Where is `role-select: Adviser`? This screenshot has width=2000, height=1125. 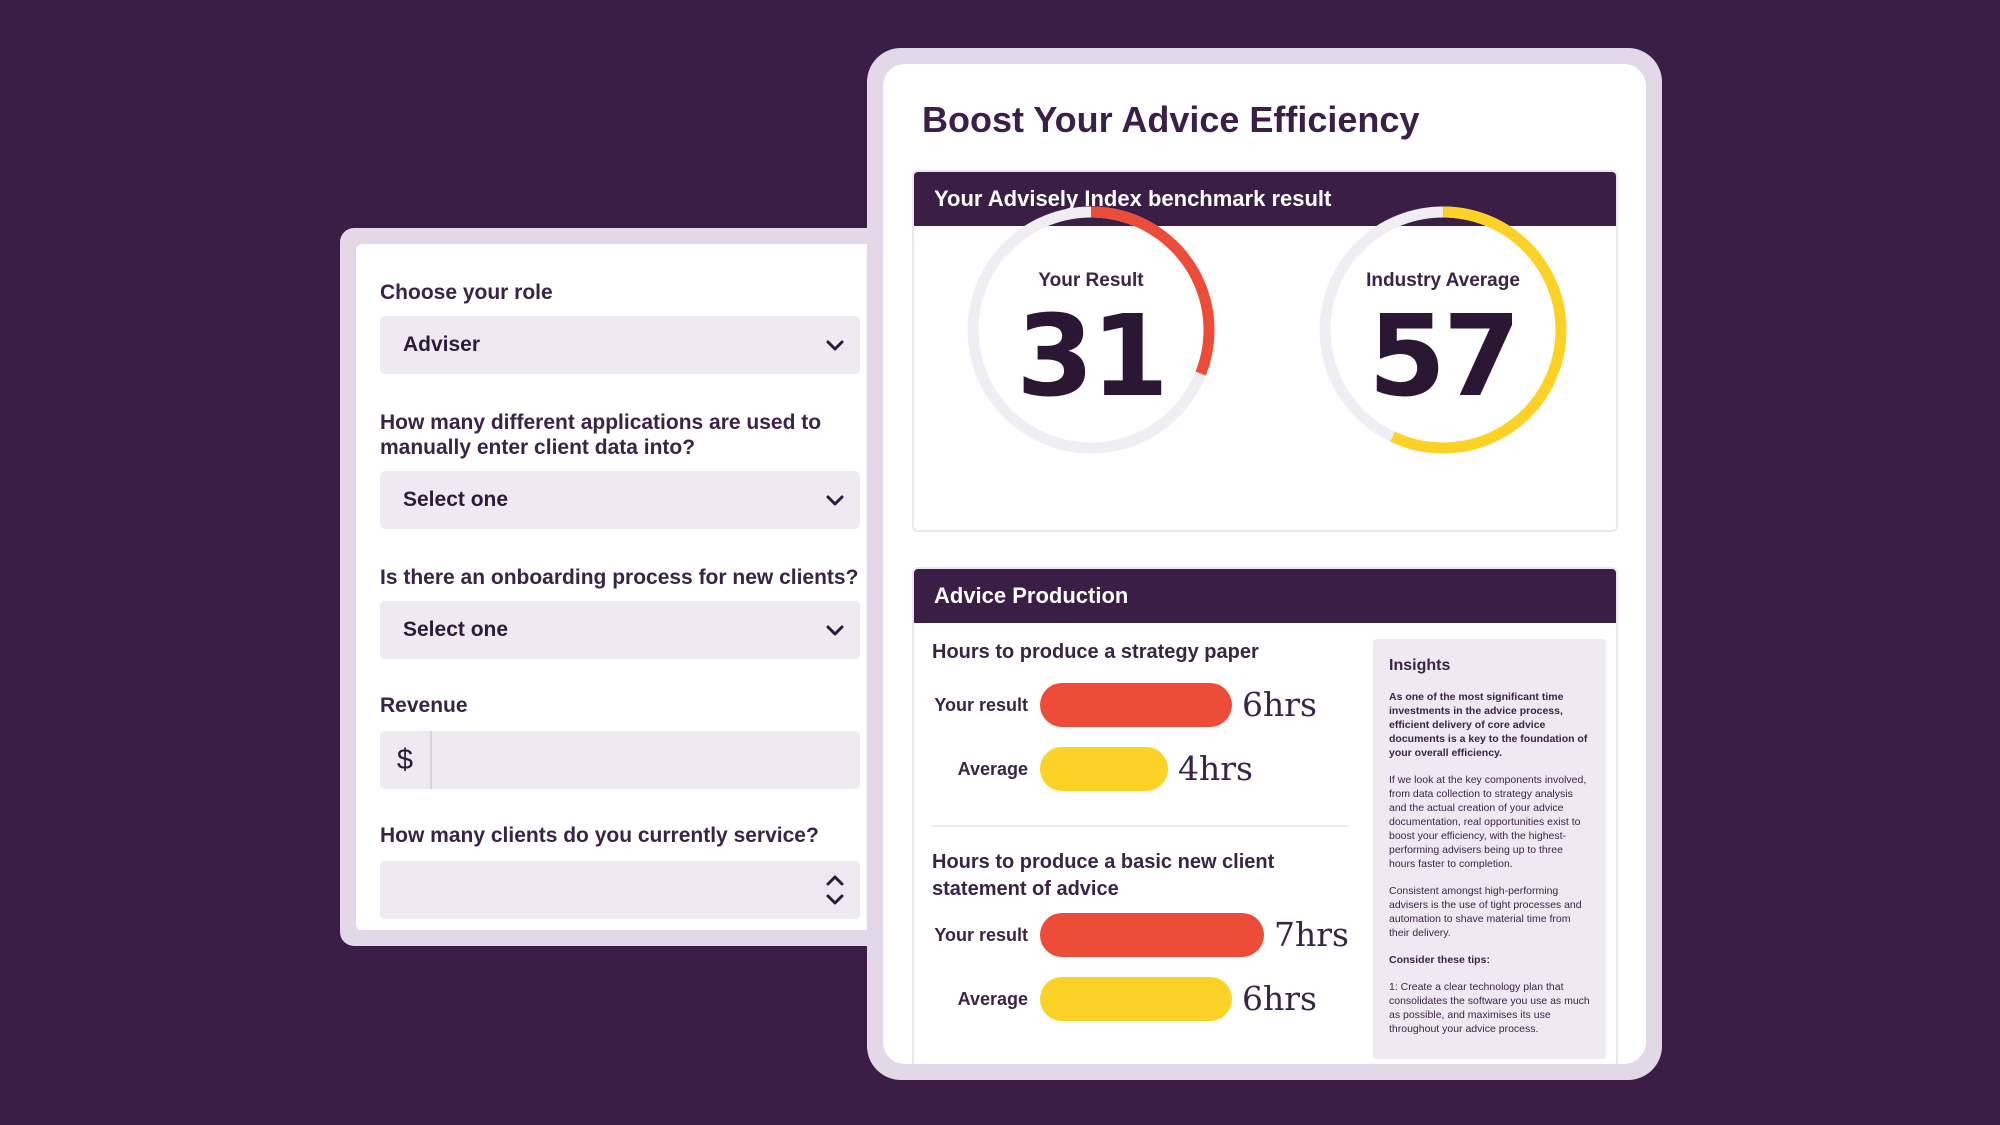 role-select: Adviser is located at coordinates (620, 345).